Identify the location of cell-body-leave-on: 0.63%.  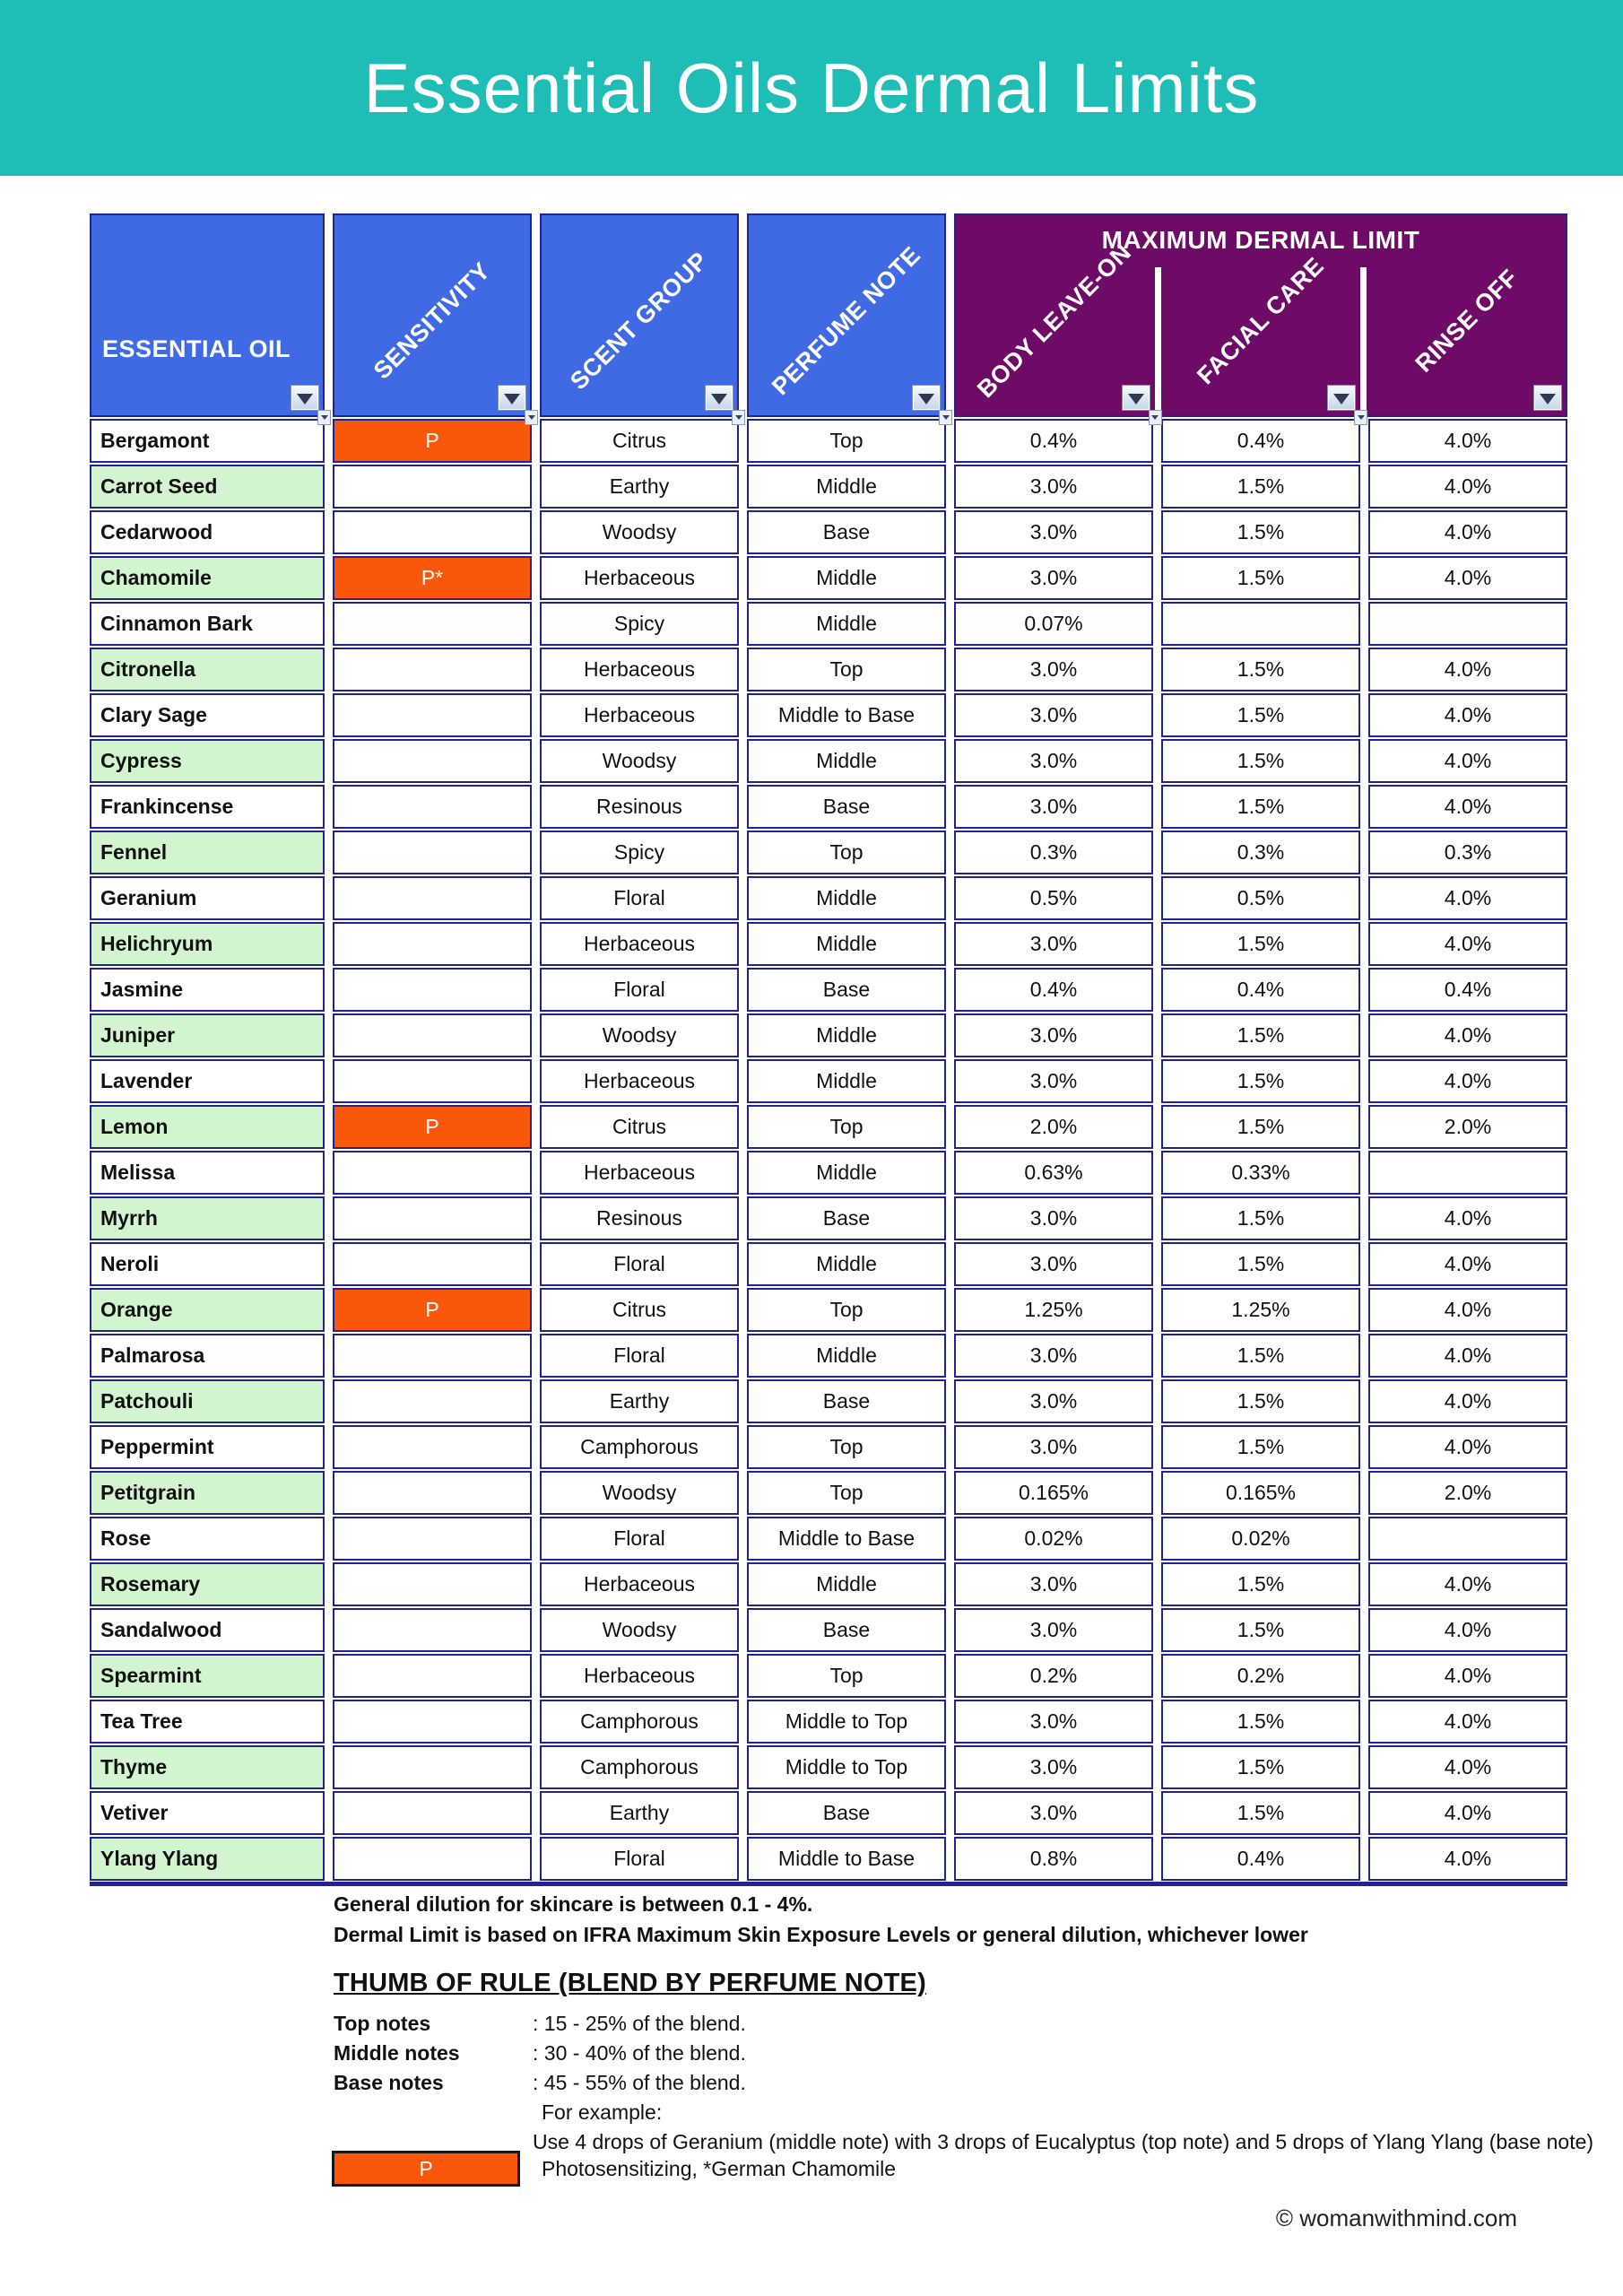
(1053, 1173).